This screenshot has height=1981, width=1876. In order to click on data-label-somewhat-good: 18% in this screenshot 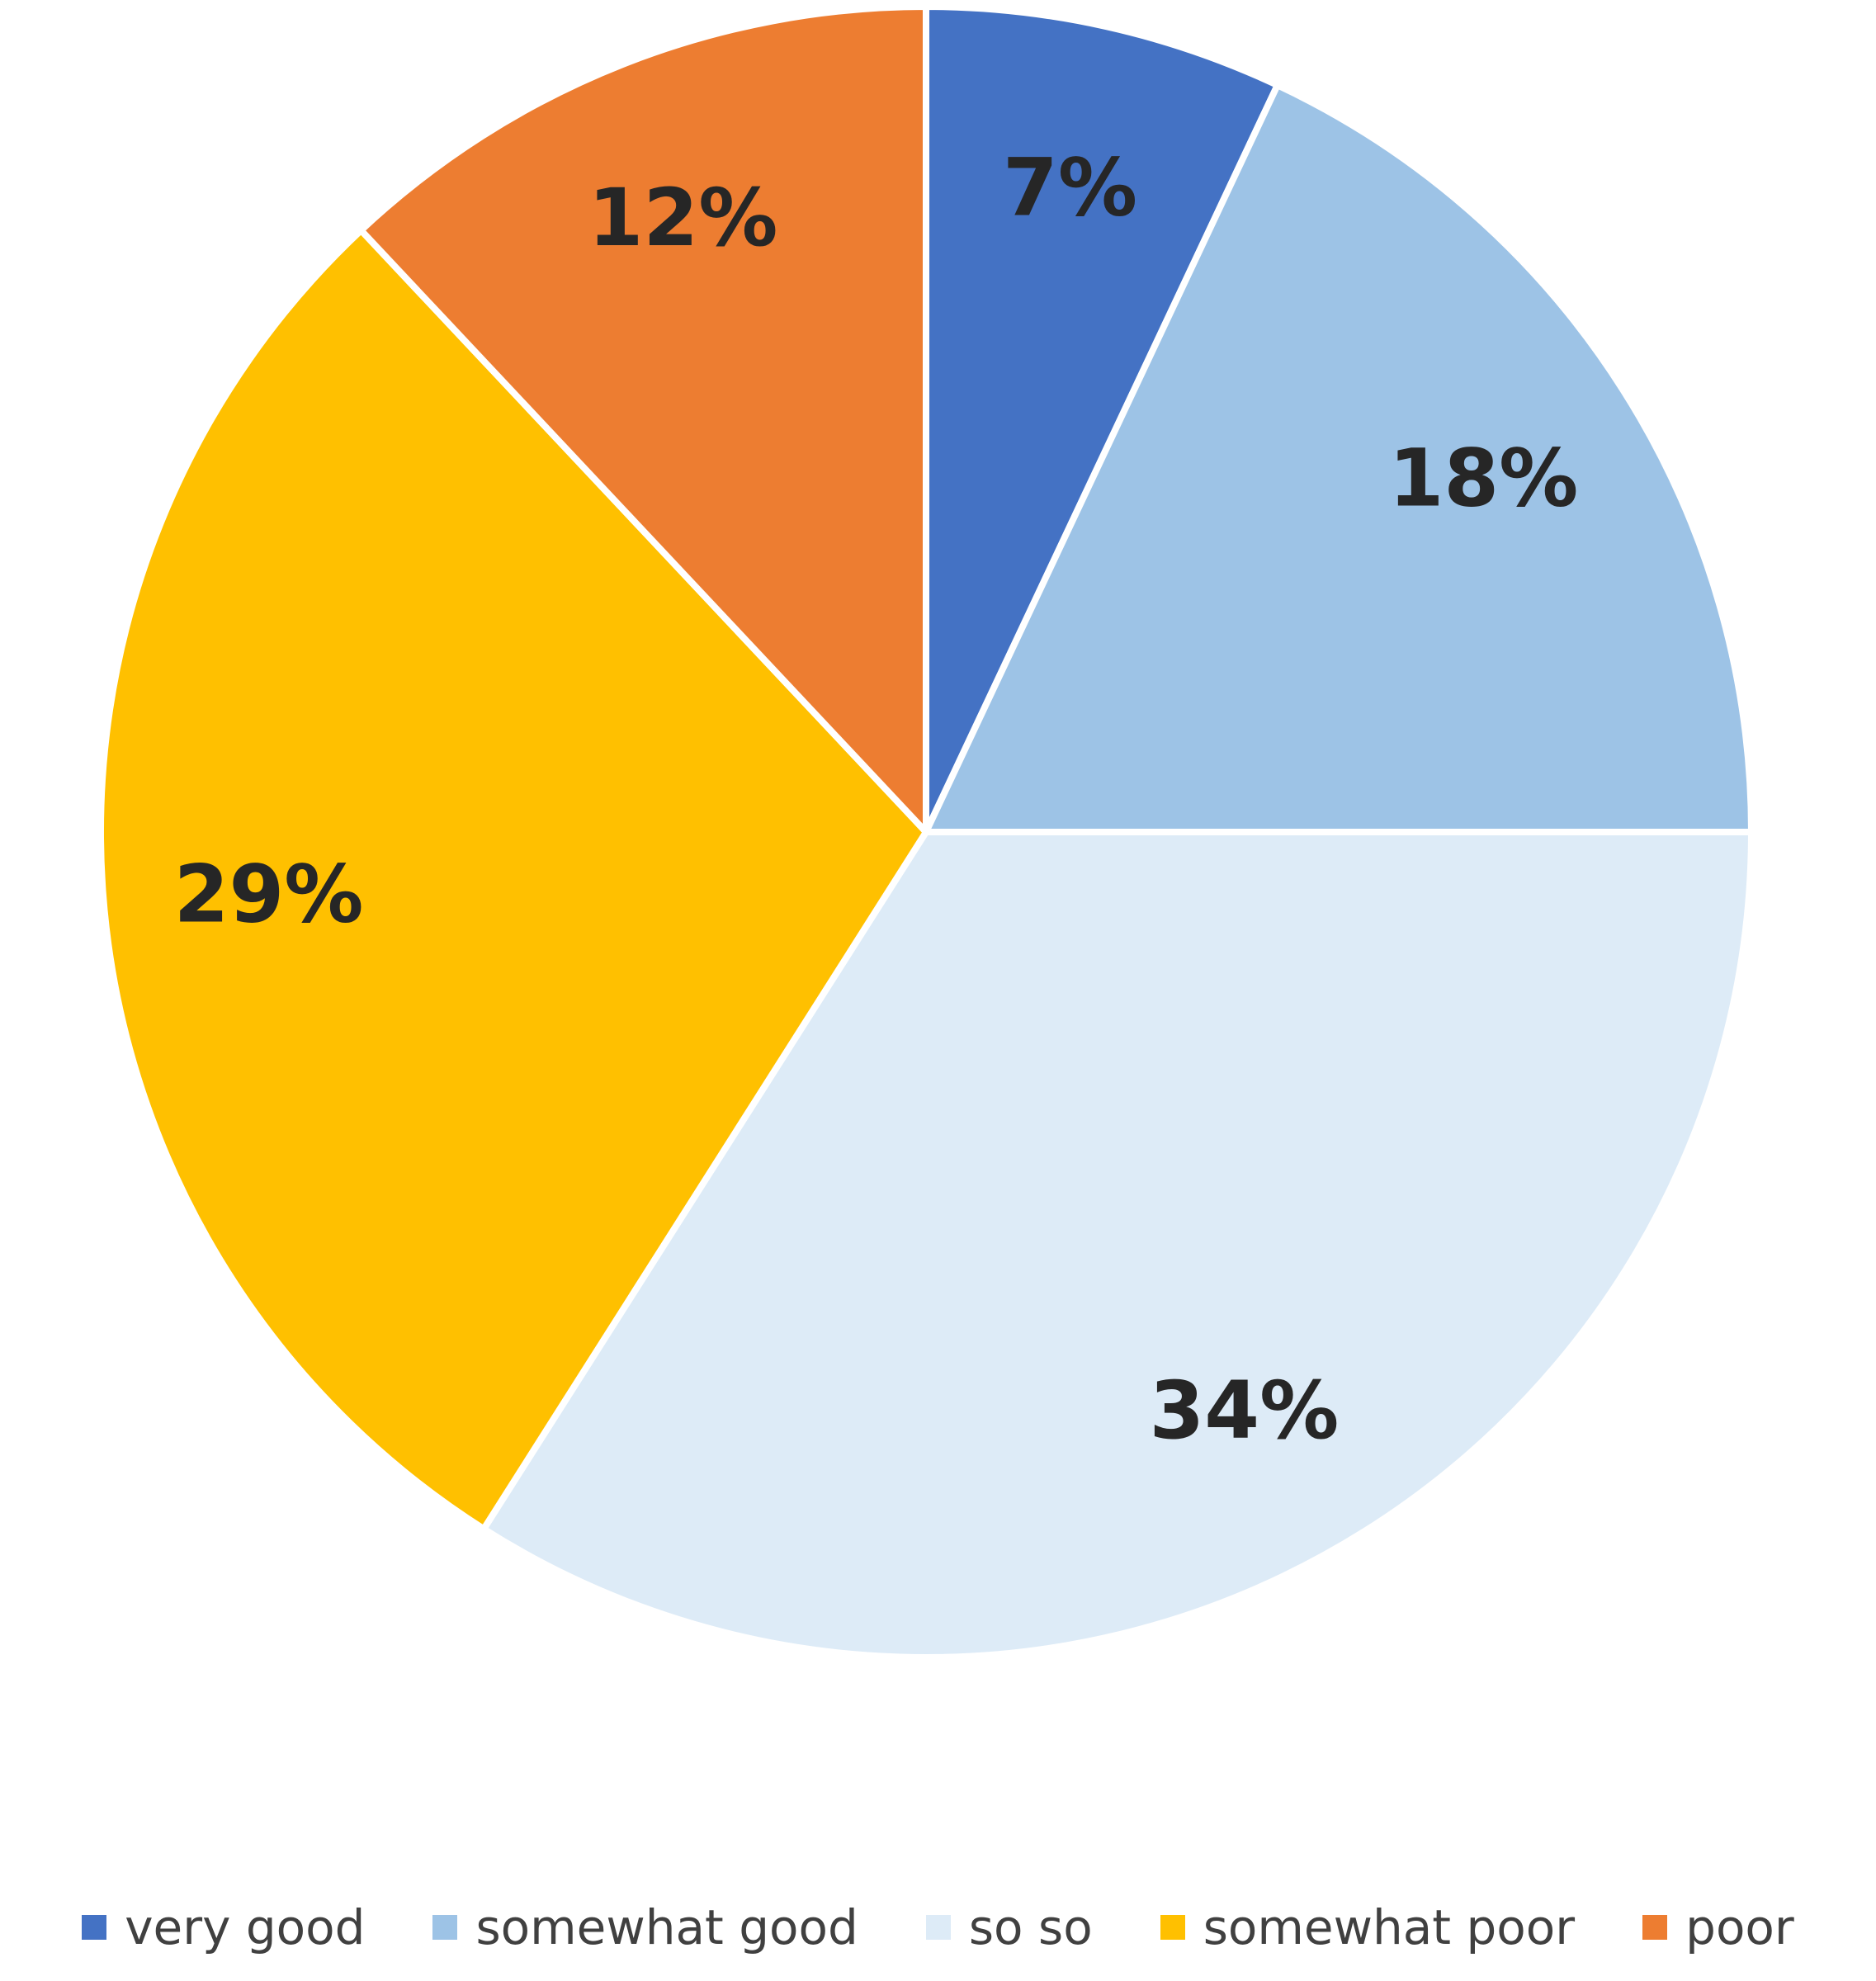, I will do `click(1484, 478)`.